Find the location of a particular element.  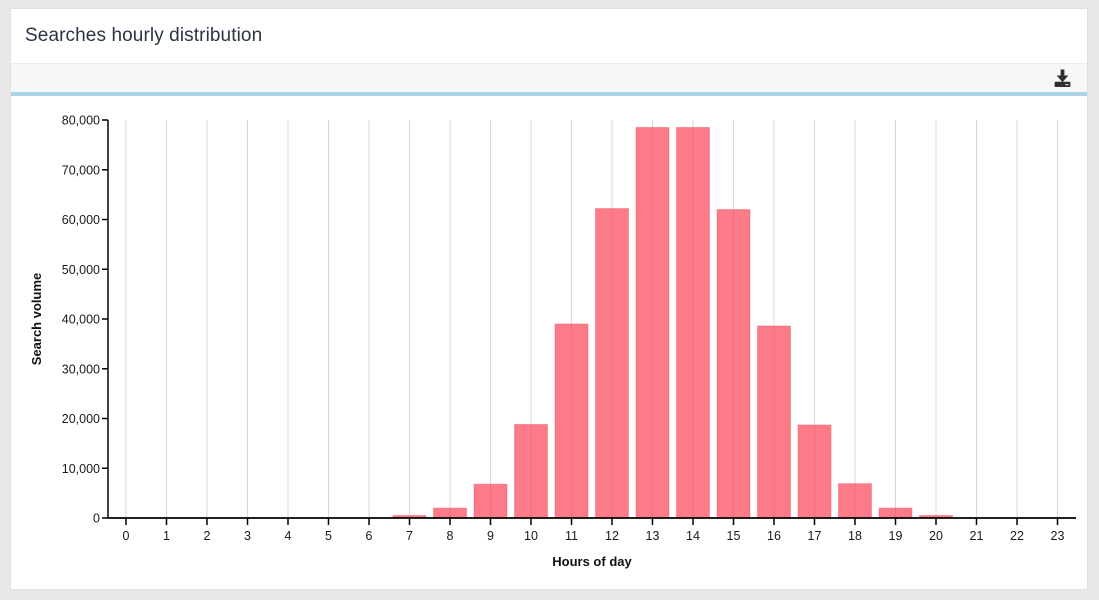

y-tick-label: 60,000 is located at coordinates (81, 220).